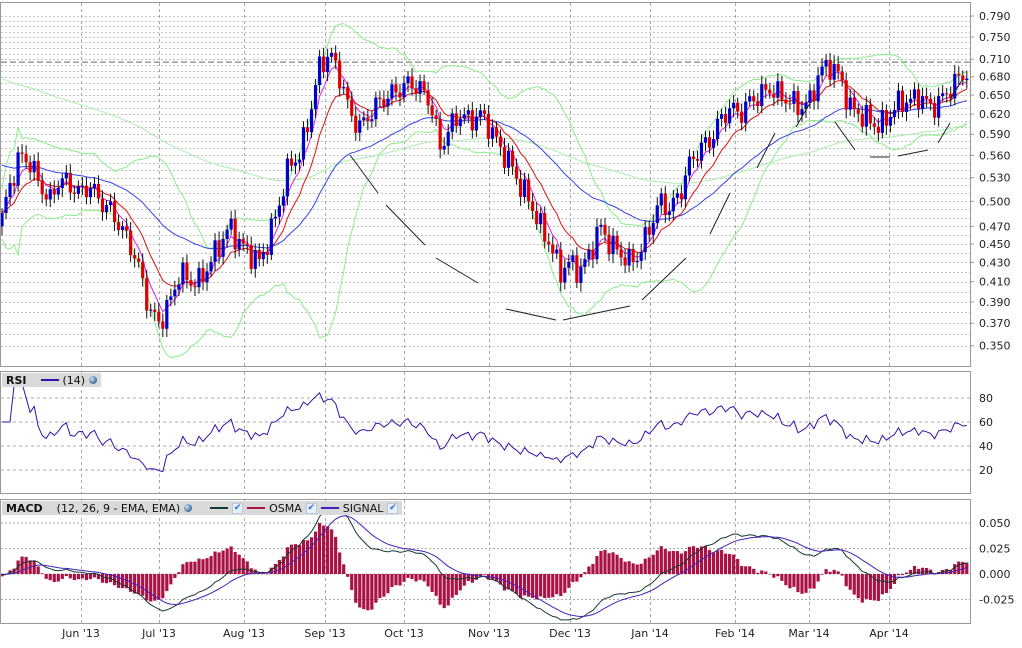  What do you see at coordinates (995, 59) in the screenshot?
I see `price-tick-label: 0.710` at bounding box center [995, 59].